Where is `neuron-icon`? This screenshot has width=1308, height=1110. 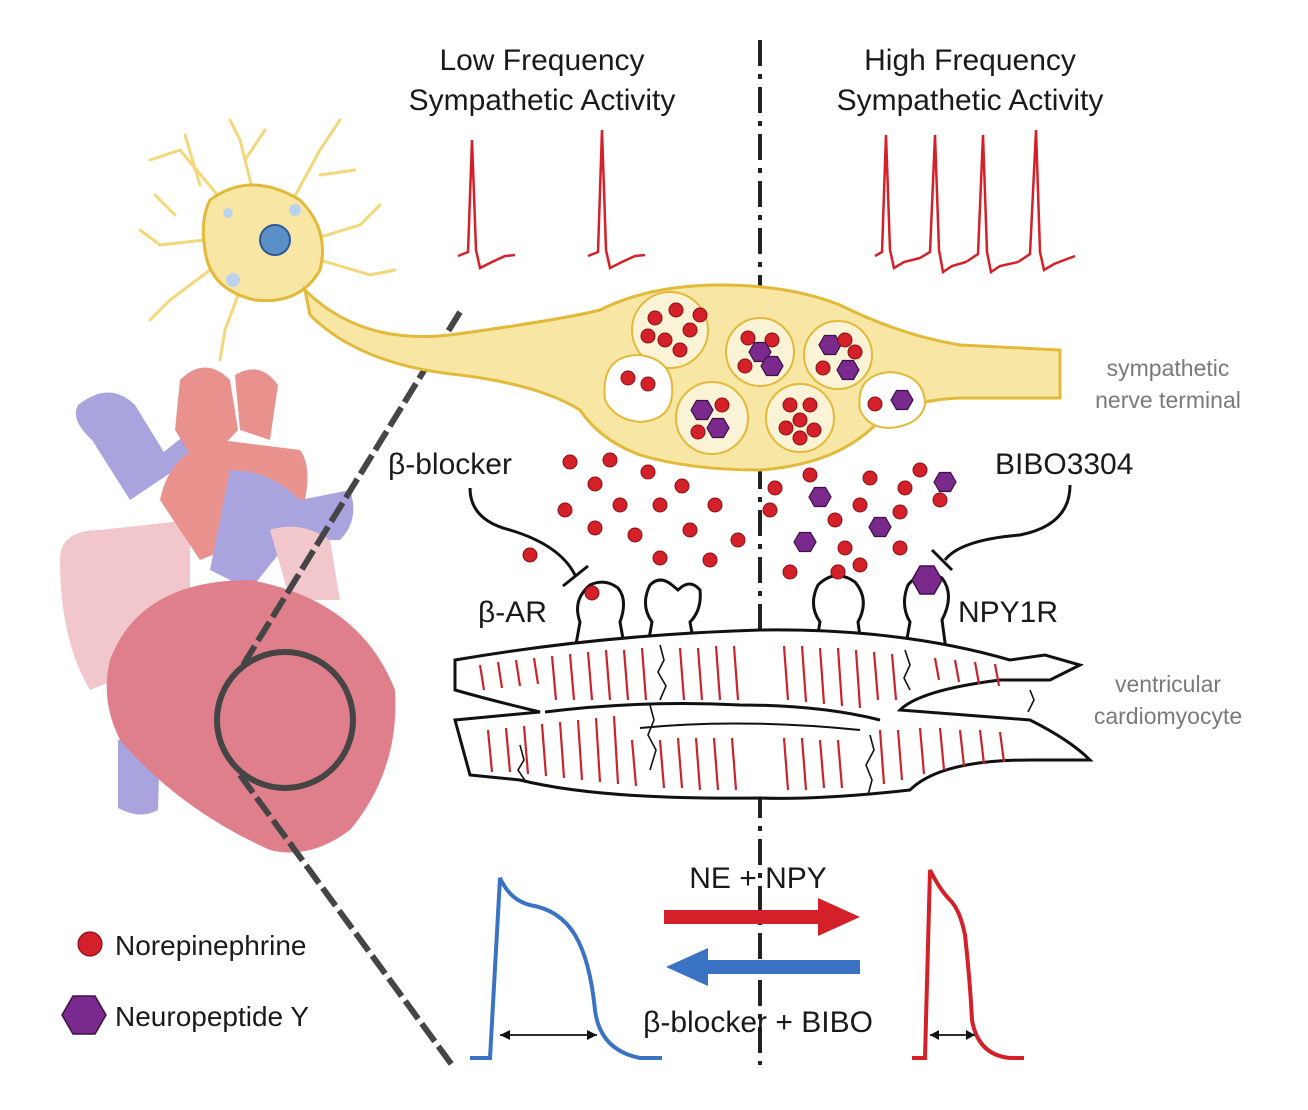 neuron-icon is located at coordinates (267, 240).